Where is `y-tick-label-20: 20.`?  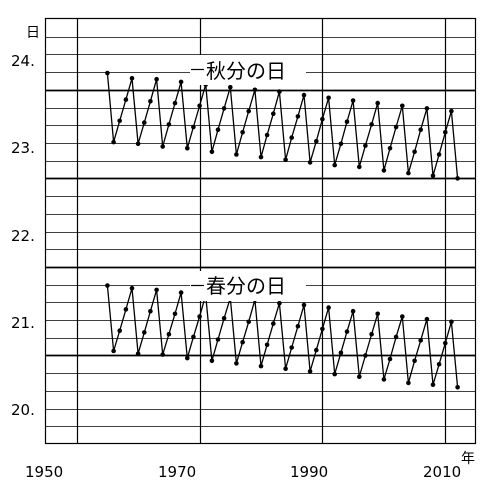 y-tick-label-20: 20. is located at coordinates (23, 410).